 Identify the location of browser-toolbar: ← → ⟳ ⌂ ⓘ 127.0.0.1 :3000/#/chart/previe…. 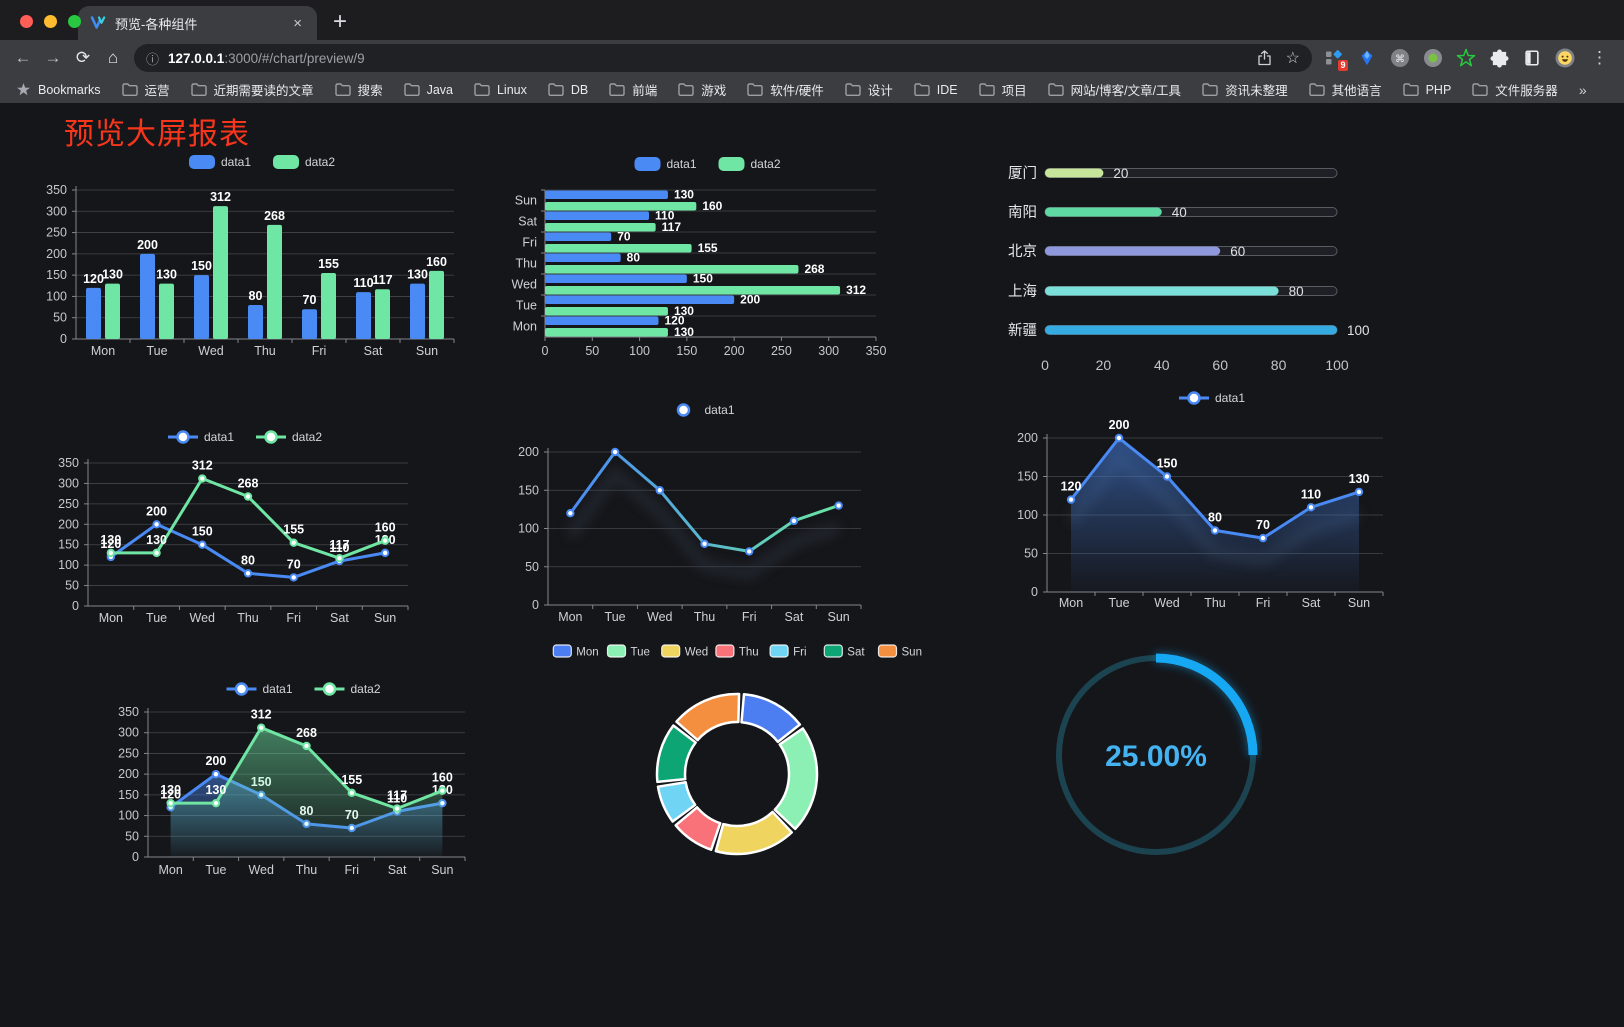
(812, 58).